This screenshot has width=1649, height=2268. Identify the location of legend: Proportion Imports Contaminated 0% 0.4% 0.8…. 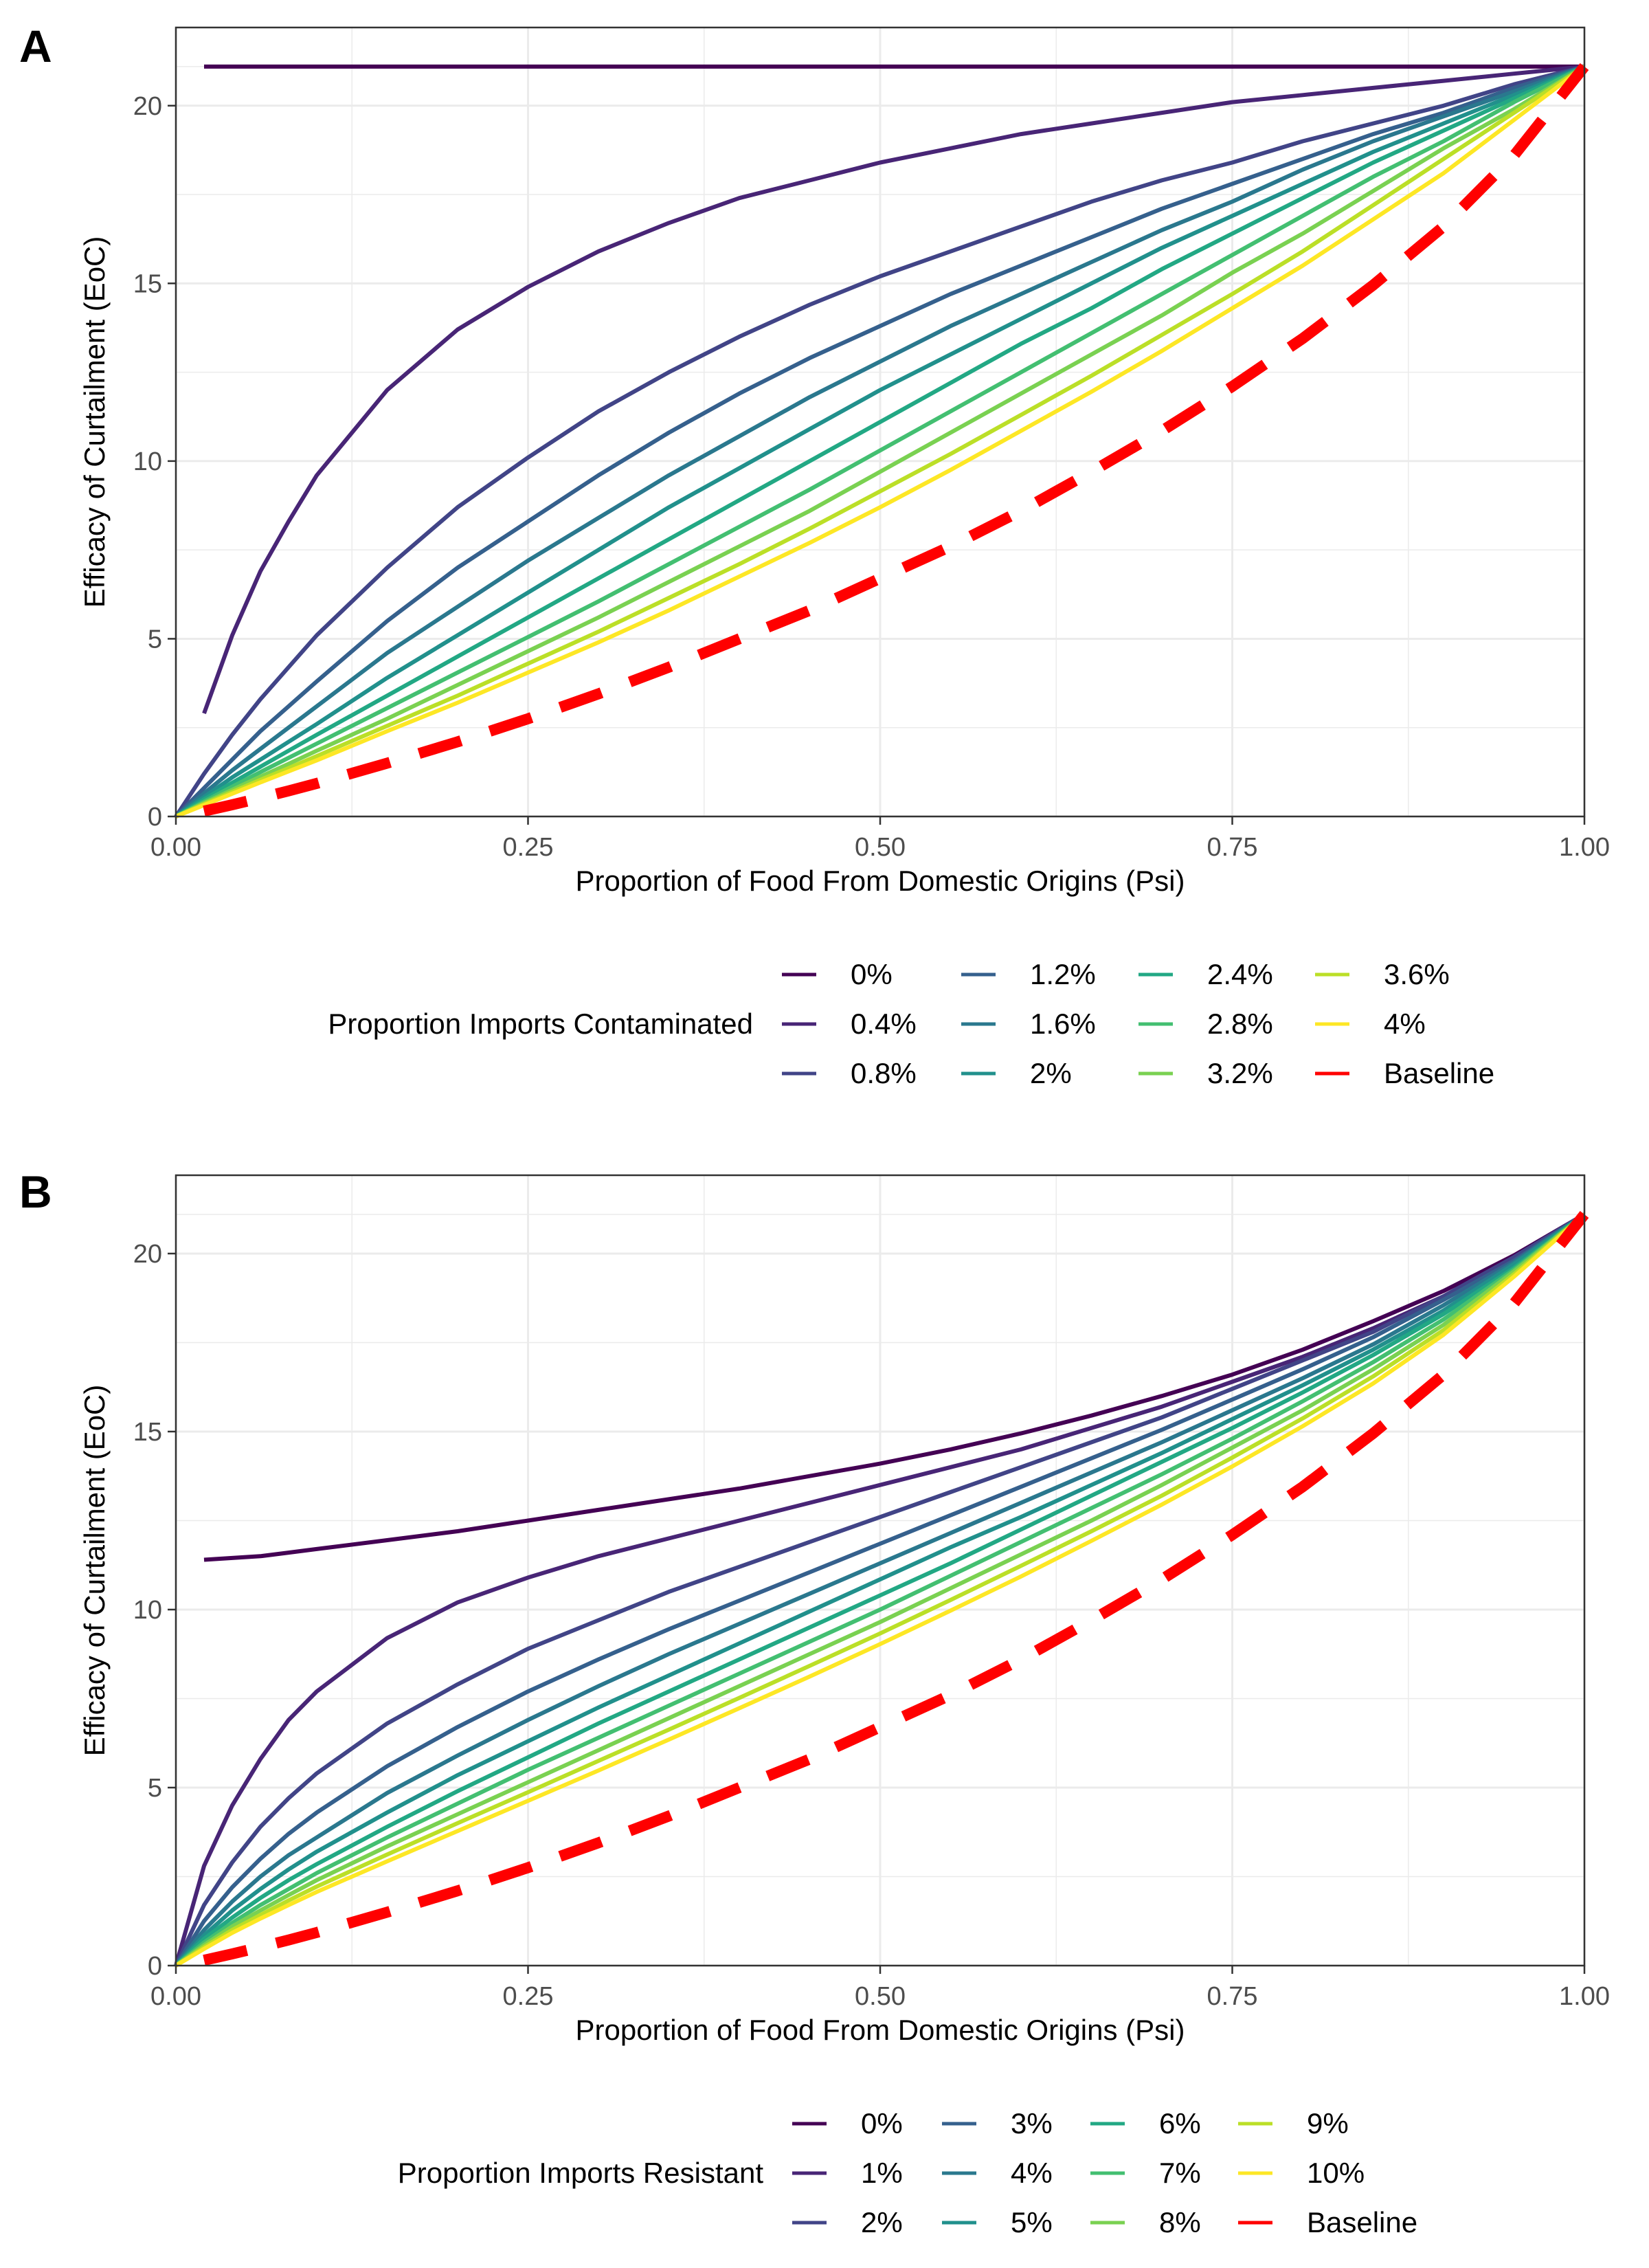
(911, 1023).